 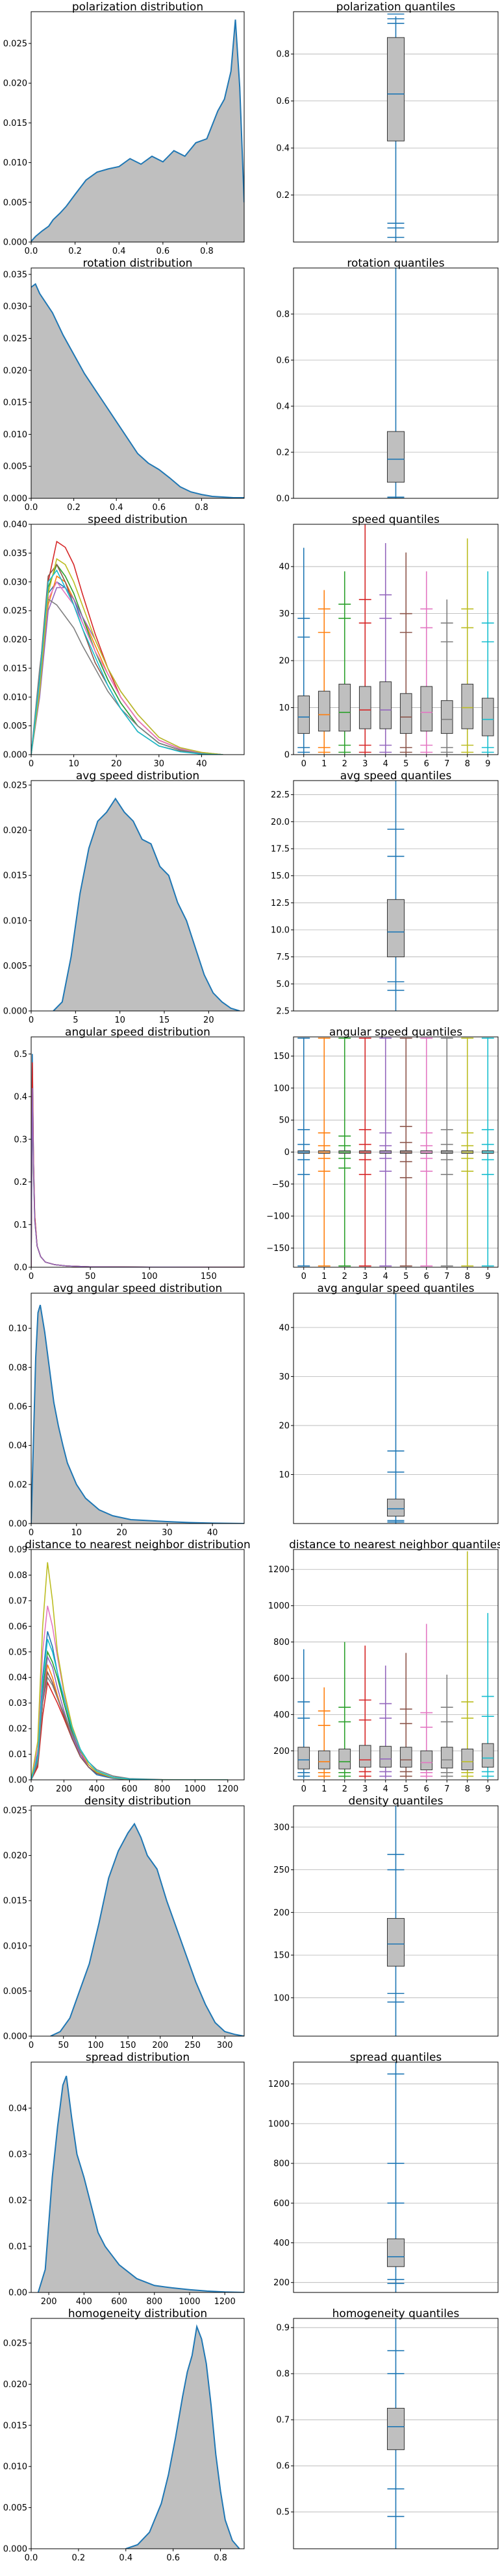 What do you see at coordinates (15, 611) in the screenshot?
I see `y-tick-label: 0.025` at bounding box center [15, 611].